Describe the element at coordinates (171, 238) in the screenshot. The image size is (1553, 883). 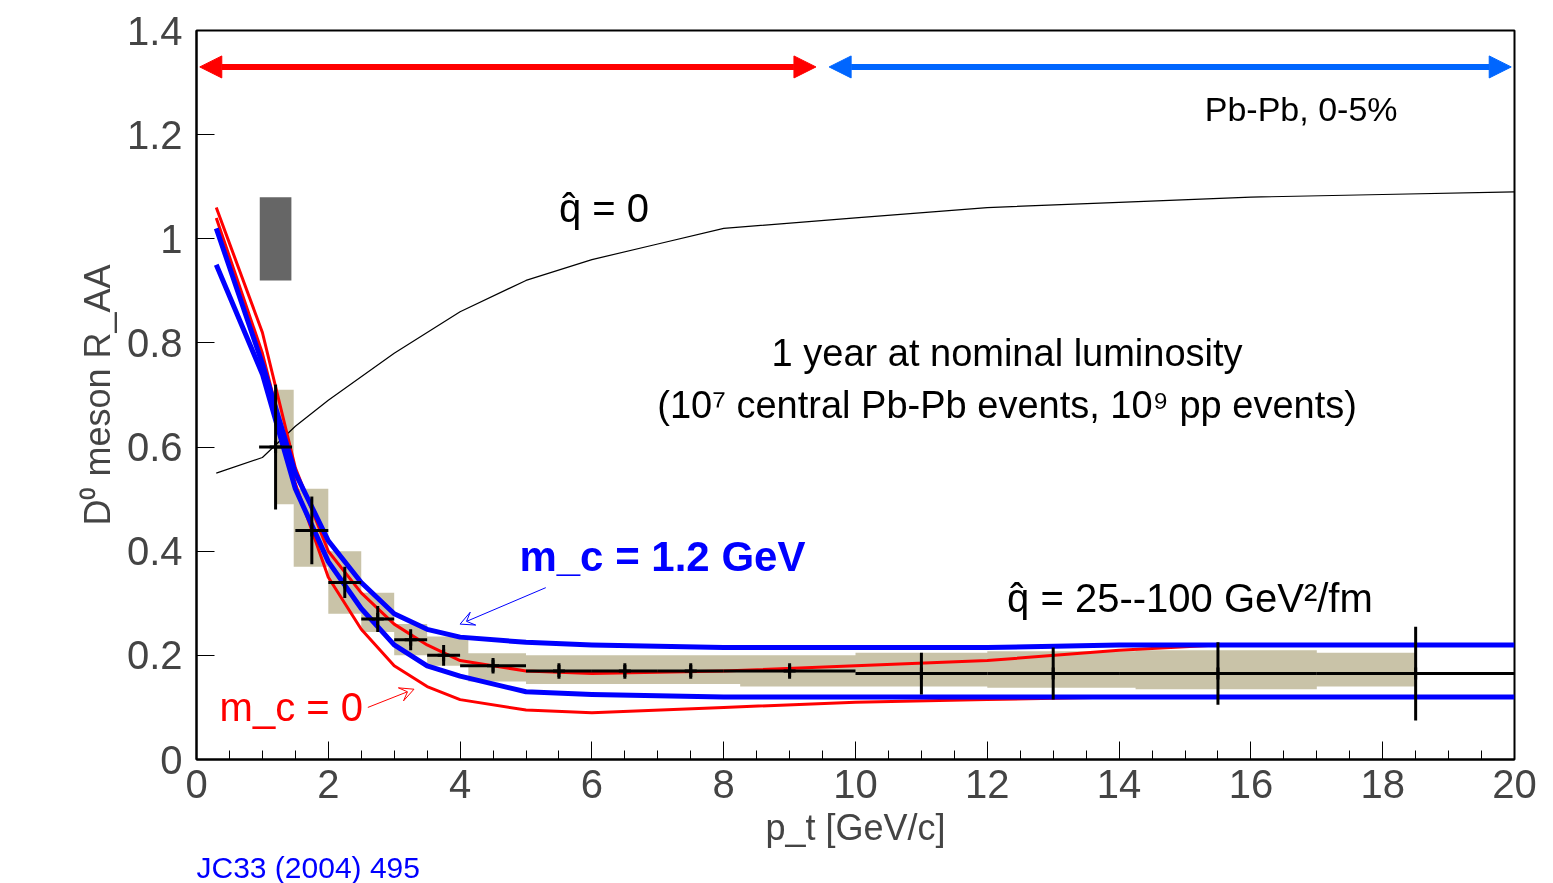
I see `y-tick-label: 1` at that location.